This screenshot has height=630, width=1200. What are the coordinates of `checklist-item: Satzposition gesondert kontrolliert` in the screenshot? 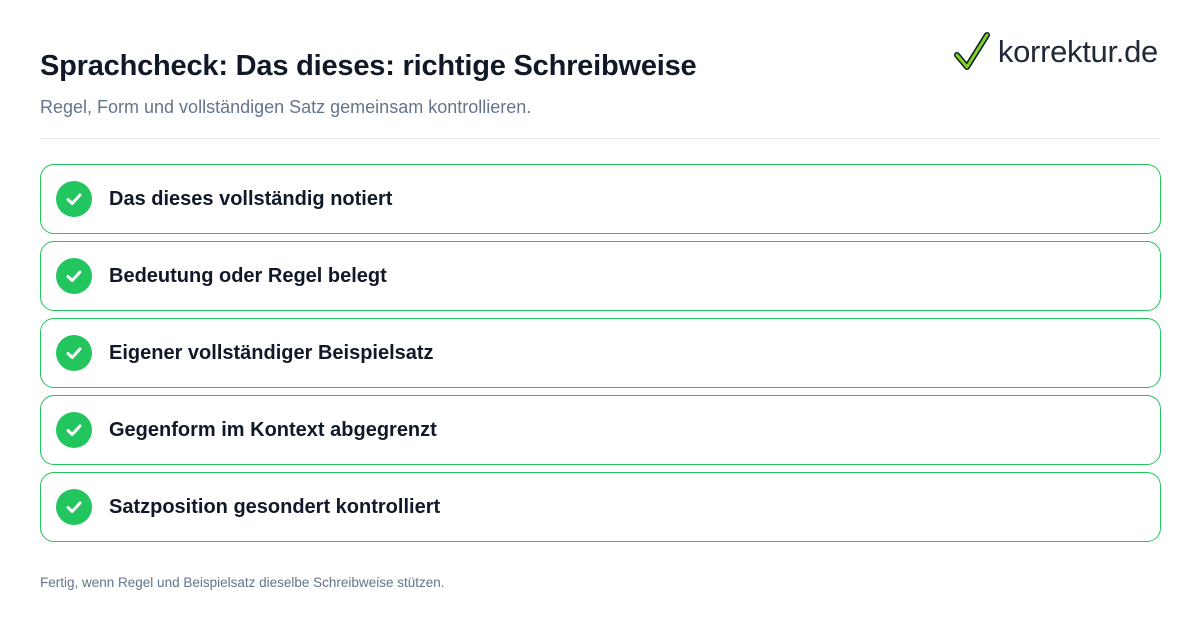 It's located at (600, 507).